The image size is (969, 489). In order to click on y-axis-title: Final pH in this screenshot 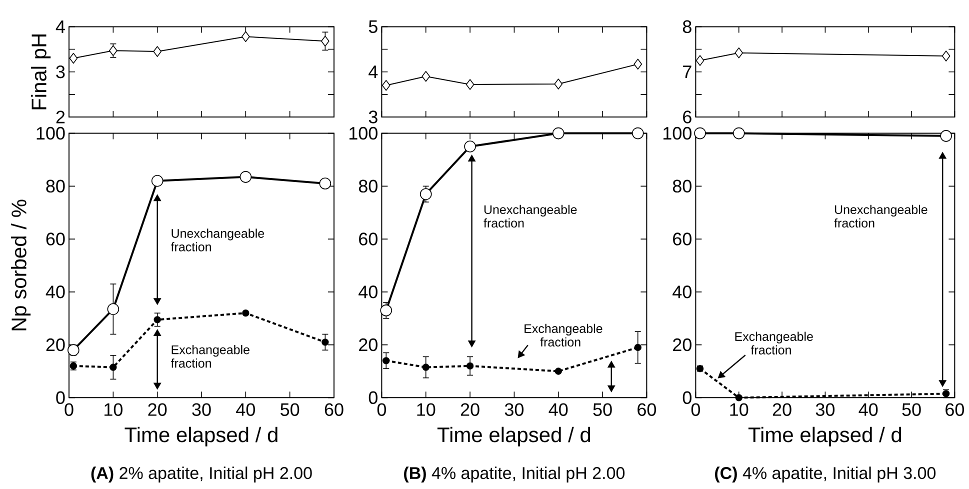, I will do `click(41, 72)`.